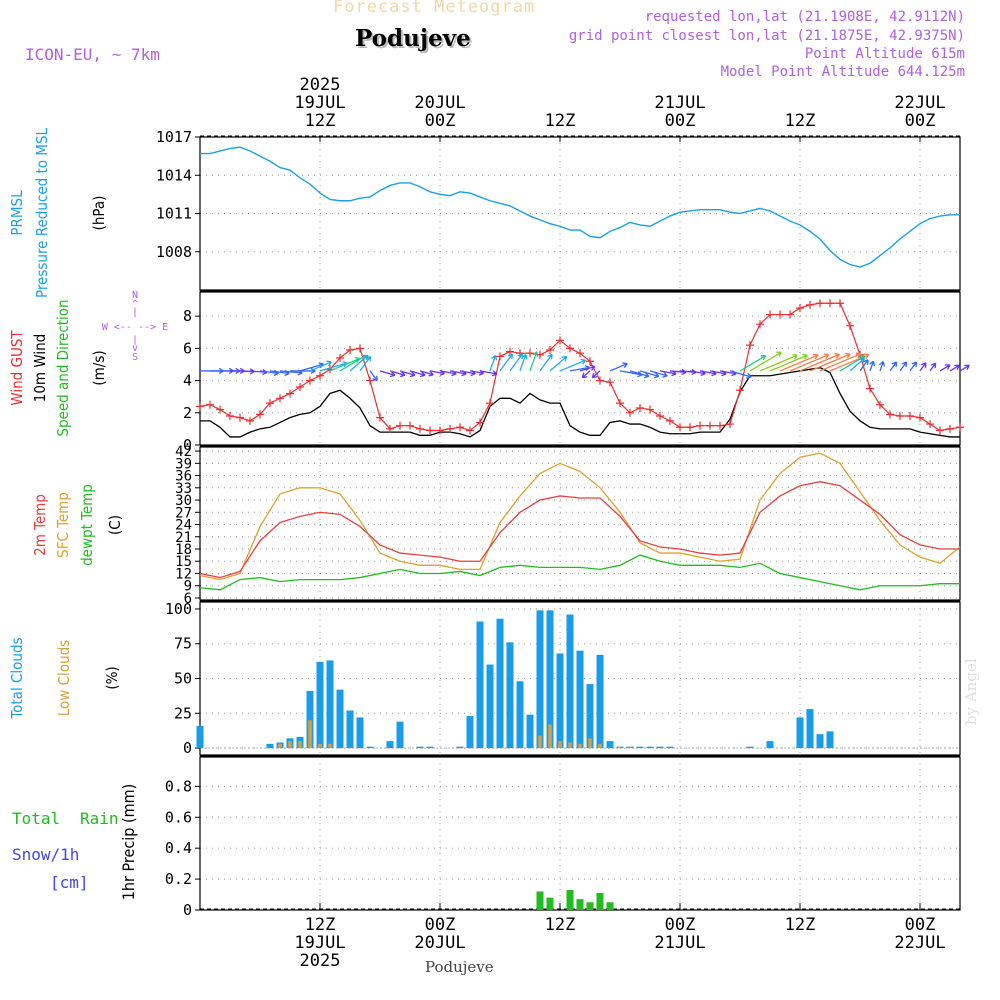  What do you see at coordinates (187, 316) in the screenshot?
I see `y-tick-label: 8` at bounding box center [187, 316].